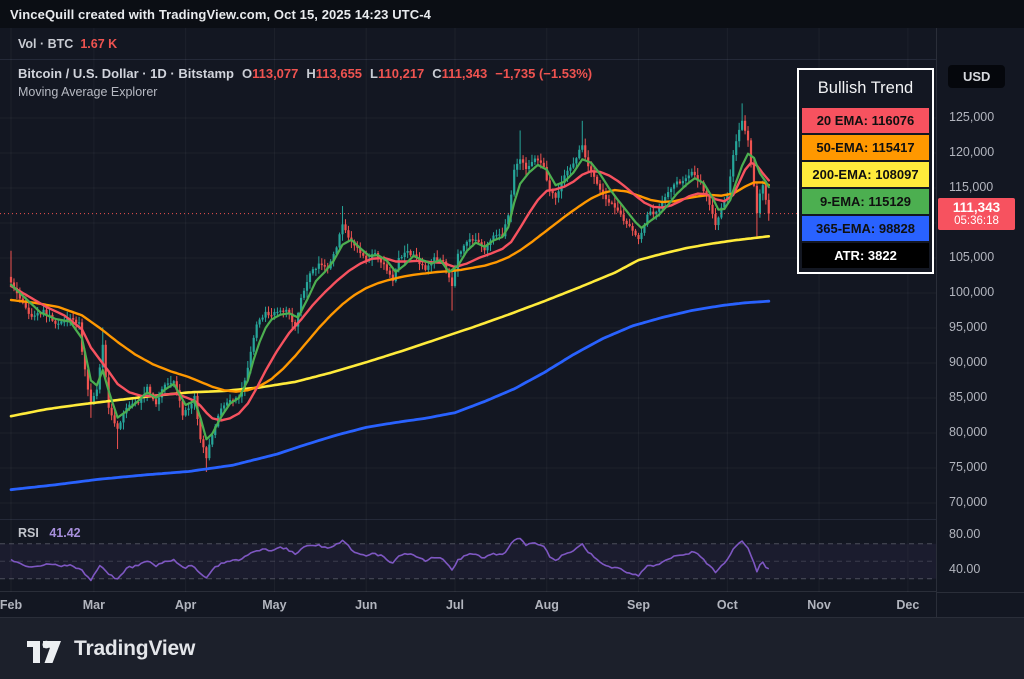 This screenshot has width=1024, height=679. Describe the element at coordinates (977, 76) in the screenshot. I see `currency-badge: USD` at that location.